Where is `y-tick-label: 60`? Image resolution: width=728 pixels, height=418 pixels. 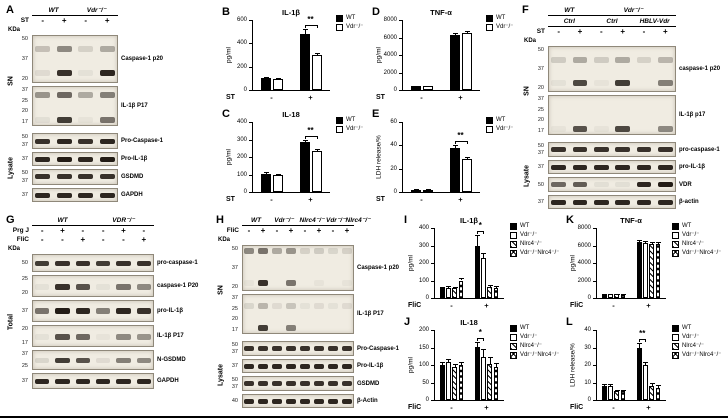 y-tick-label: 60 is located at coordinates (393, 122).